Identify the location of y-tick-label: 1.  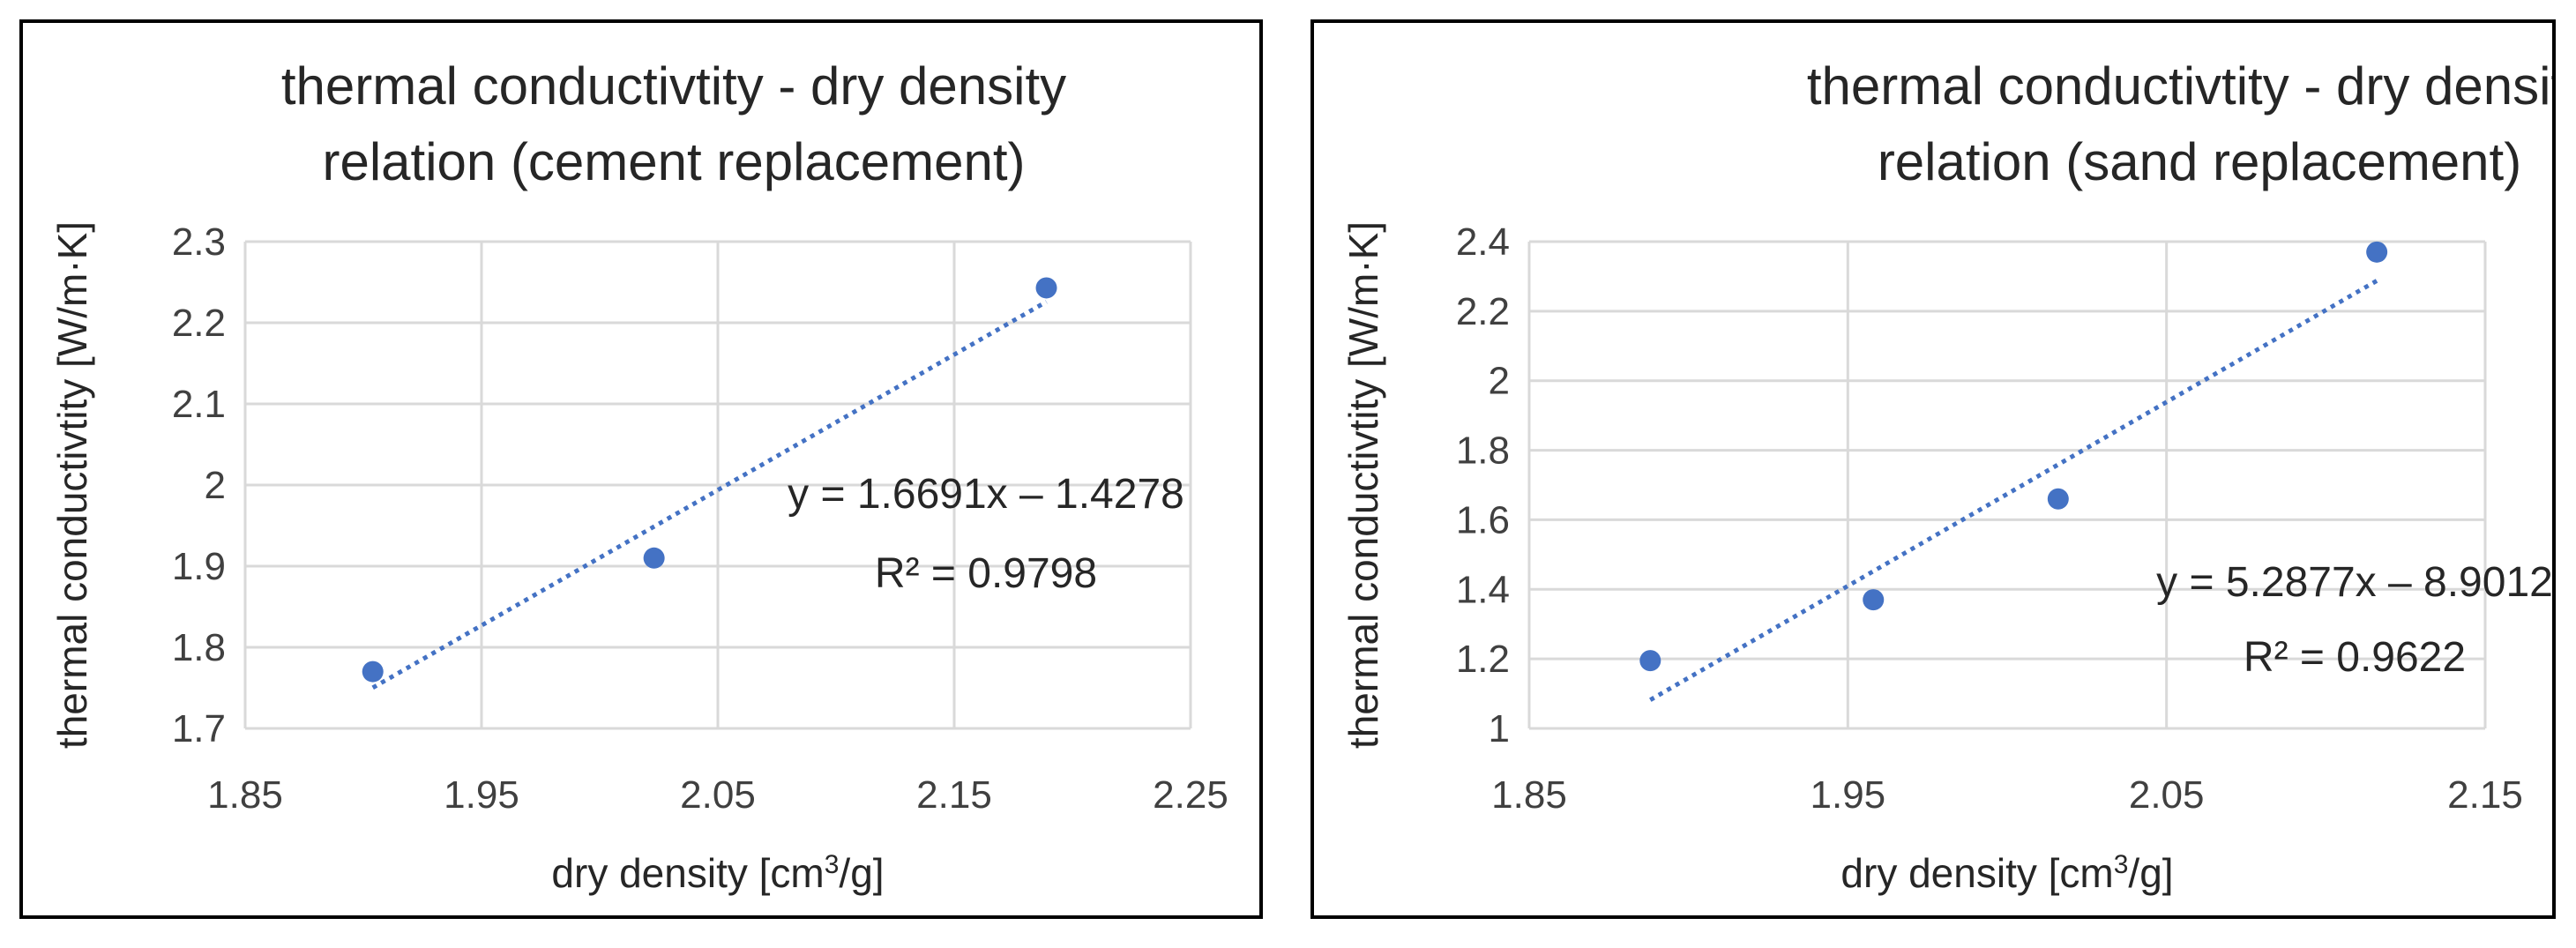
(1499, 728).